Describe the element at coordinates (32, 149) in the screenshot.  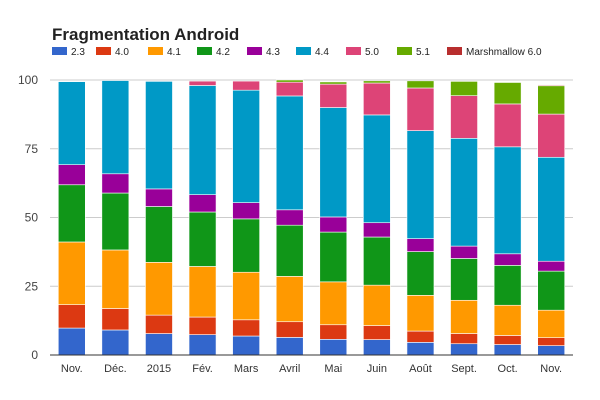
I see `y-tick-label: 75` at that location.